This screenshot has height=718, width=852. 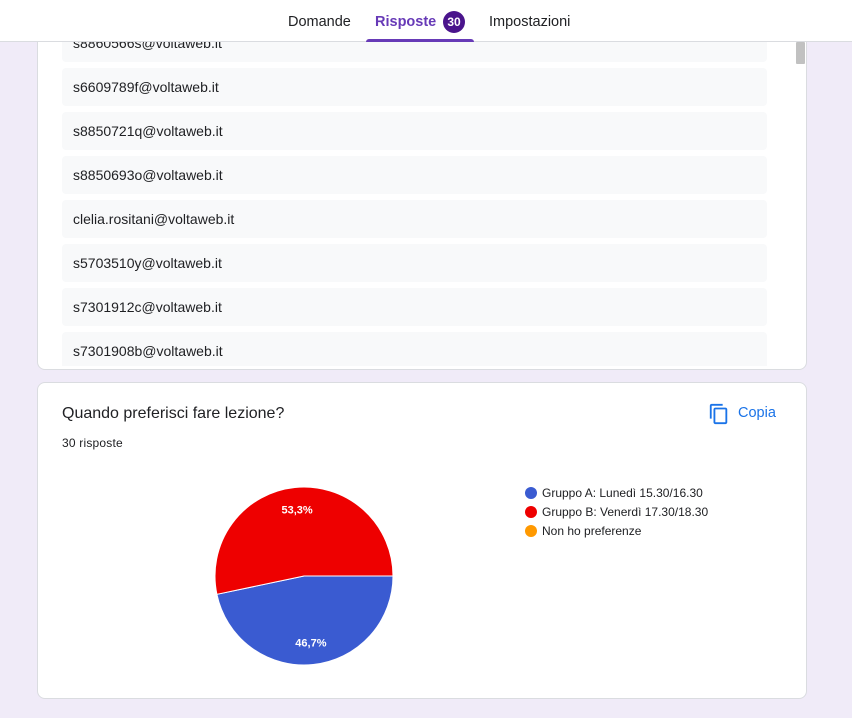 I want to click on tab-impostazioni: Impostazioni, so click(x=530, y=22).